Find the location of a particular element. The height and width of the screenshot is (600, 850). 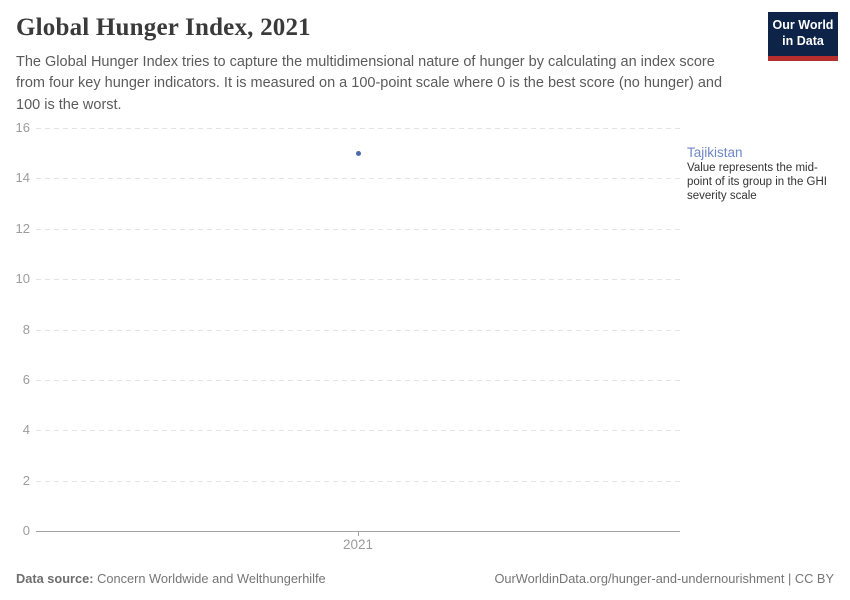

owid-logo-text: Our World in Data is located at coordinates (803, 34).